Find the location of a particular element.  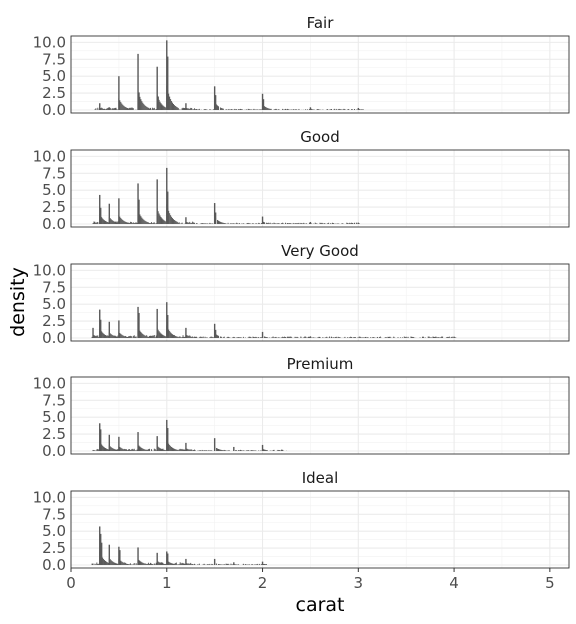

x-axis: 0 1 2 3 4 5 is located at coordinates (310, 580).